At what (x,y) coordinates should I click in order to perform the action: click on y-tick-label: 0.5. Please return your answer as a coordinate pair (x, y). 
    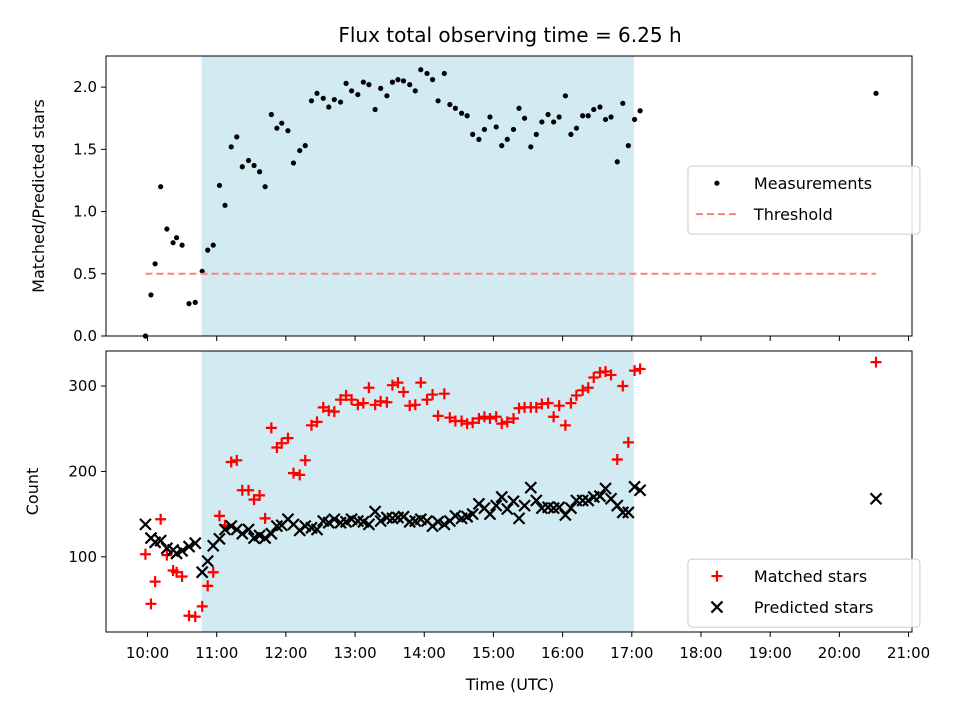
    Looking at the image, I should click on (85, 274).